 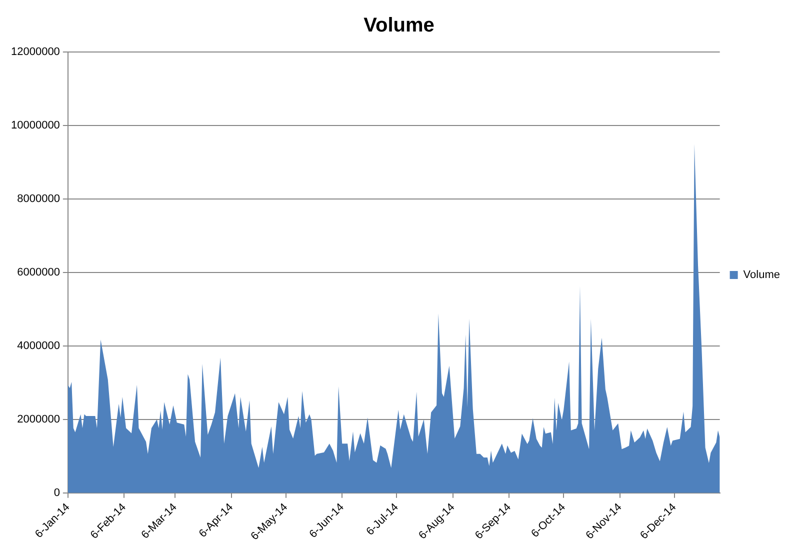 What do you see at coordinates (399, 25) in the screenshot?
I see `chart-title: Volume` at bounding box center [399, 25].